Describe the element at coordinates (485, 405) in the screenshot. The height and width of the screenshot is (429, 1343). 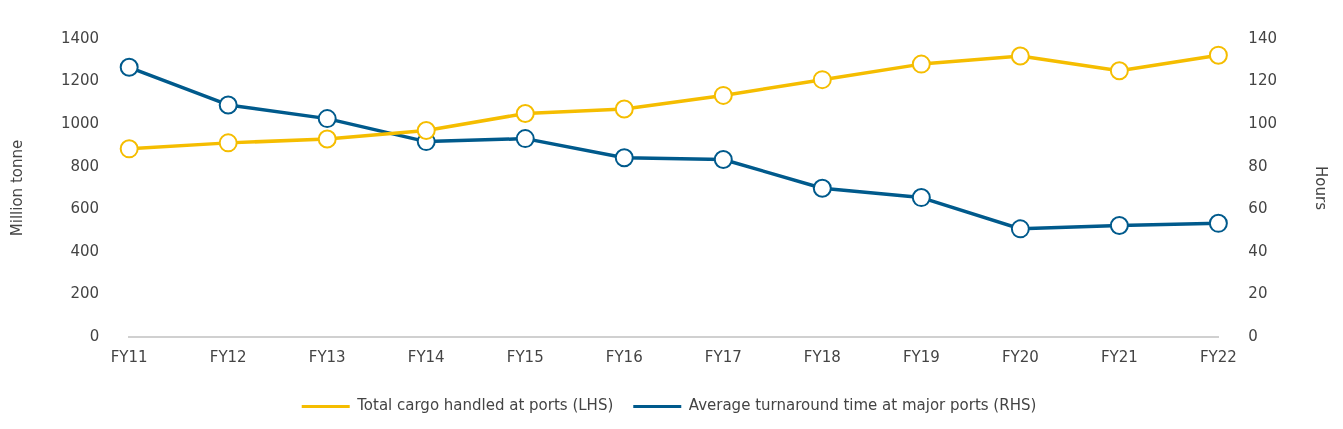
I see `legend-label: Total cargo handled at ports (LHS)` at that location.